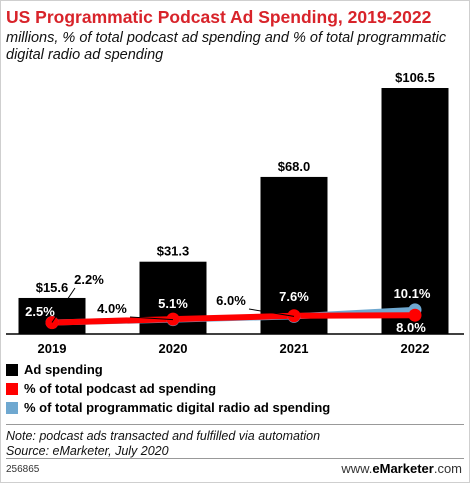 The width and height of the screenshot is (470, 483). What do you see at coordinates (357, 468) in the screenshot?
I see `brand-prefix: www.` at bounding box center [357, 468].